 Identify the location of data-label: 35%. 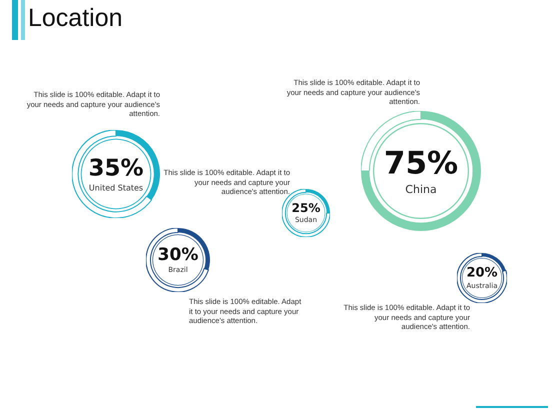
(116, 168).